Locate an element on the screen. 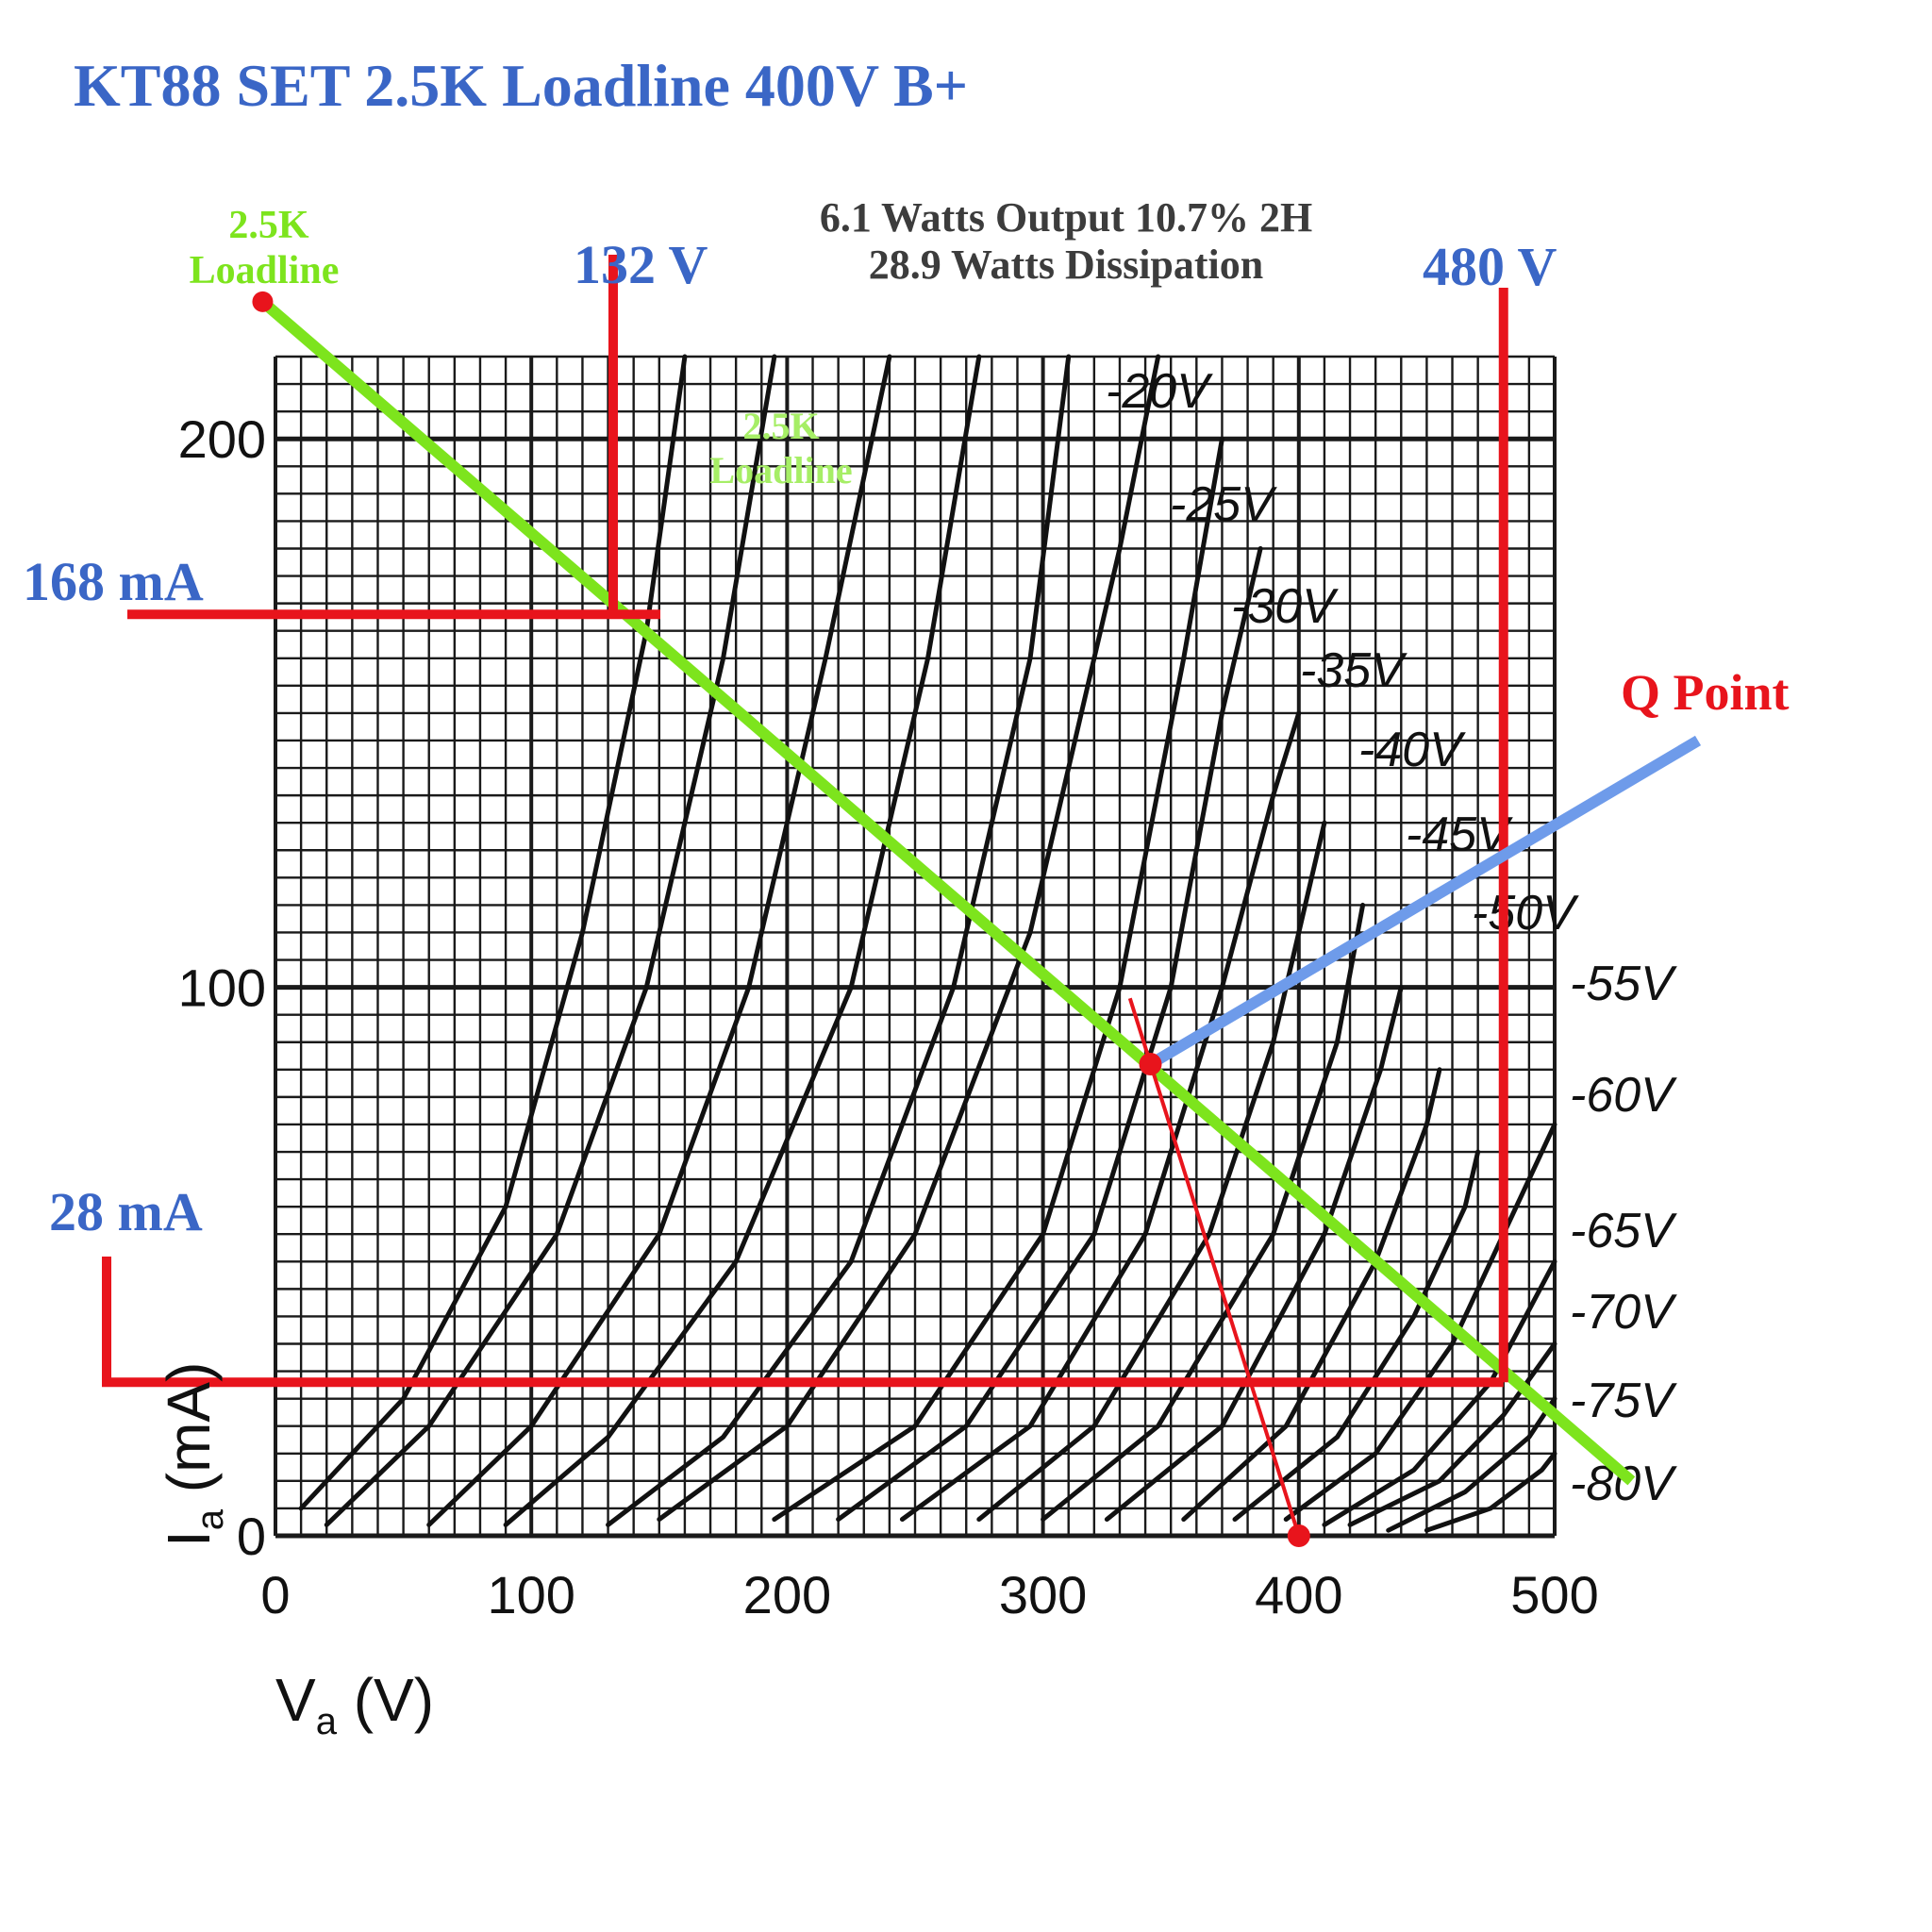 The width and height of the screenshot is (1932, 1932). x-tick-label: 200 is located at coordinates (787, 1594).